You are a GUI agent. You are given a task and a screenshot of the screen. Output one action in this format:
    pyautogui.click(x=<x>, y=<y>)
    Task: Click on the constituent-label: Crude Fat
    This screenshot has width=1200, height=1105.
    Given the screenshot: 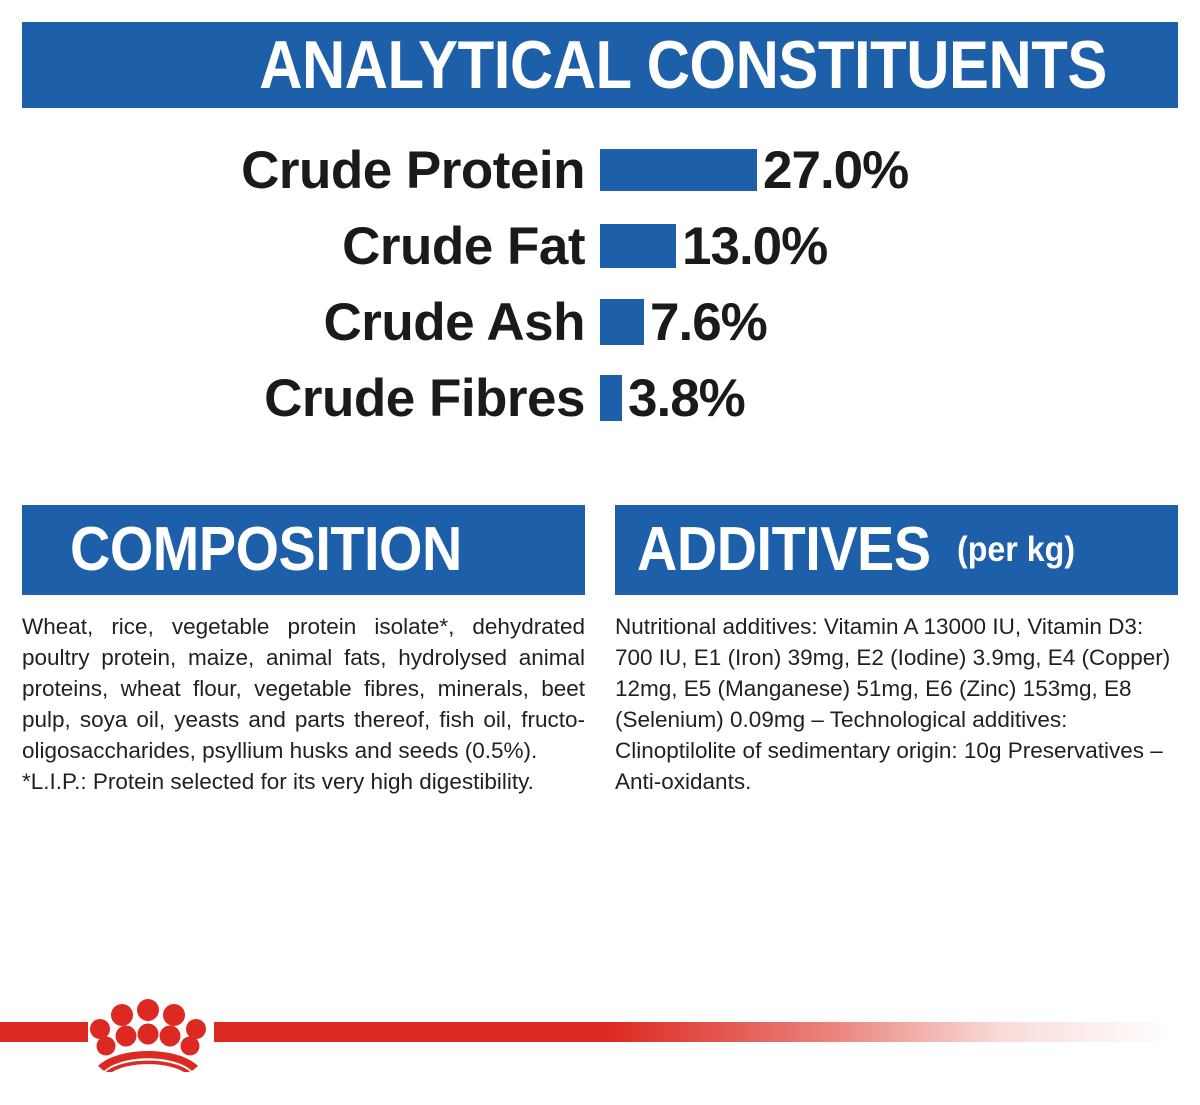 What is the action you would take?
    pyautogui.click(x=463, y=246)
    